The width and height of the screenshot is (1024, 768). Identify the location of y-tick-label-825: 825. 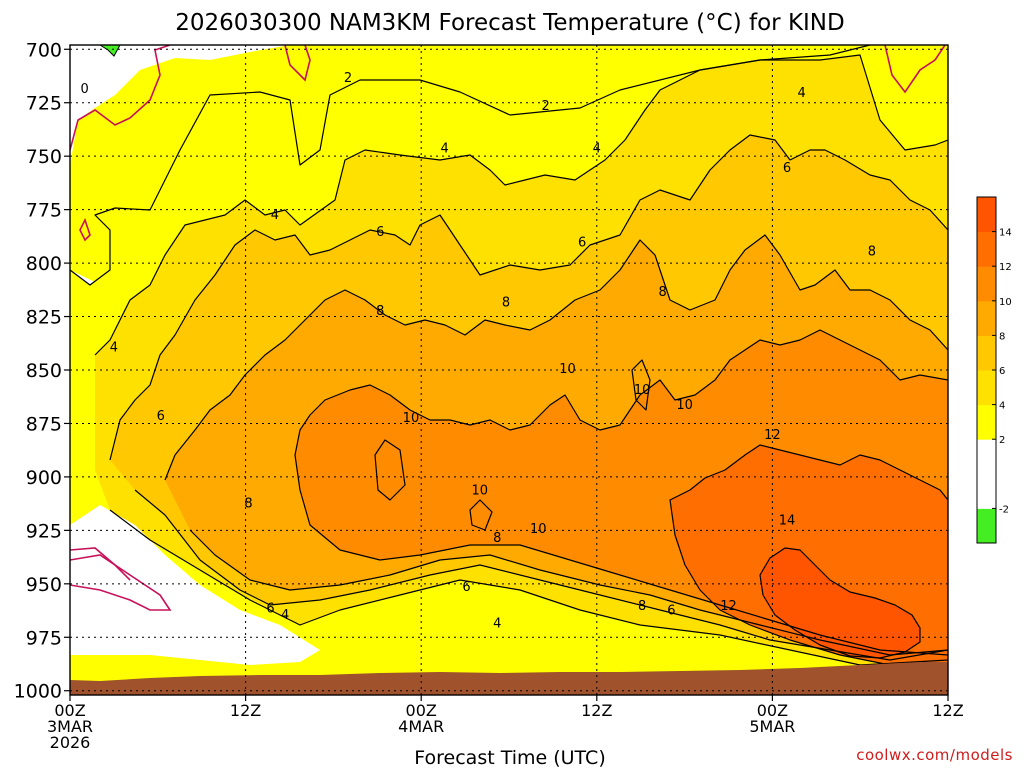
(44, 318).